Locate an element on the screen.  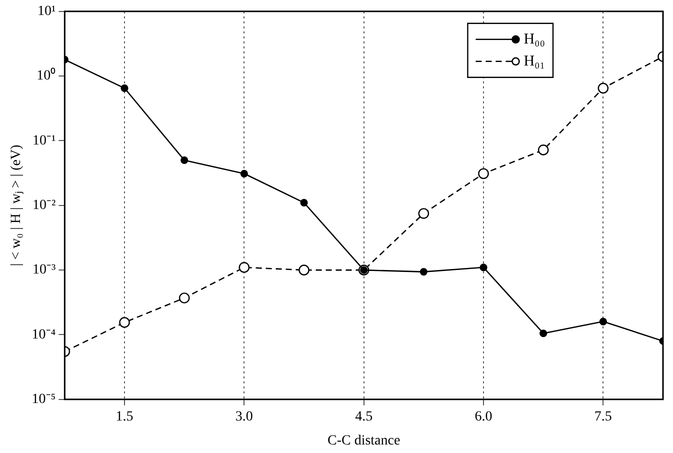
legend-label: H₀₀ is located at coordinates (535, 39).